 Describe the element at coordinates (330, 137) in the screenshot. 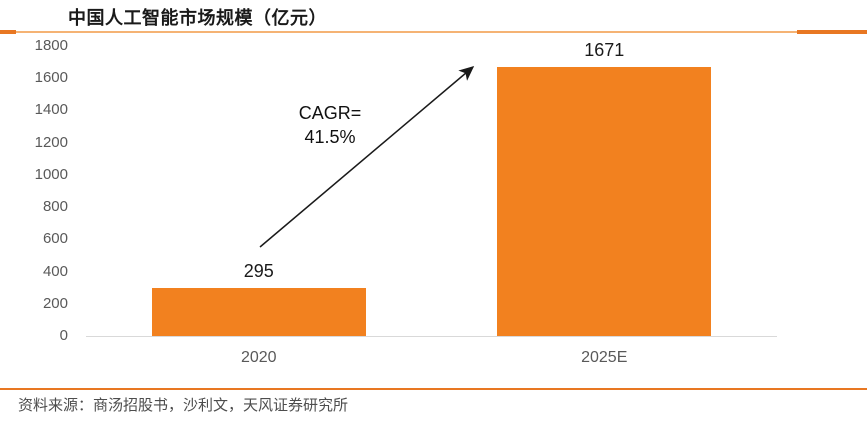

I see `cagr-annotation-line2: 41.5%` at that location.